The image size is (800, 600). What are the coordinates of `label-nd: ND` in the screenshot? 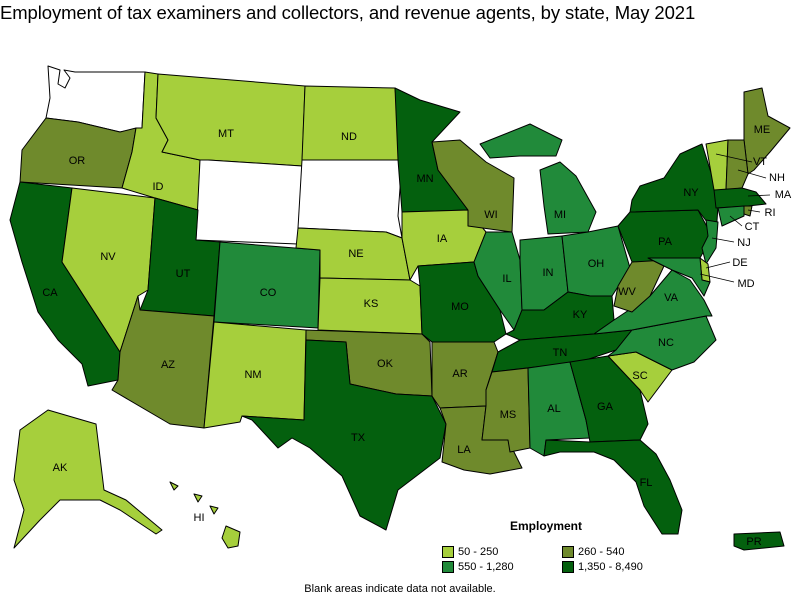 It's located at (349, 137).